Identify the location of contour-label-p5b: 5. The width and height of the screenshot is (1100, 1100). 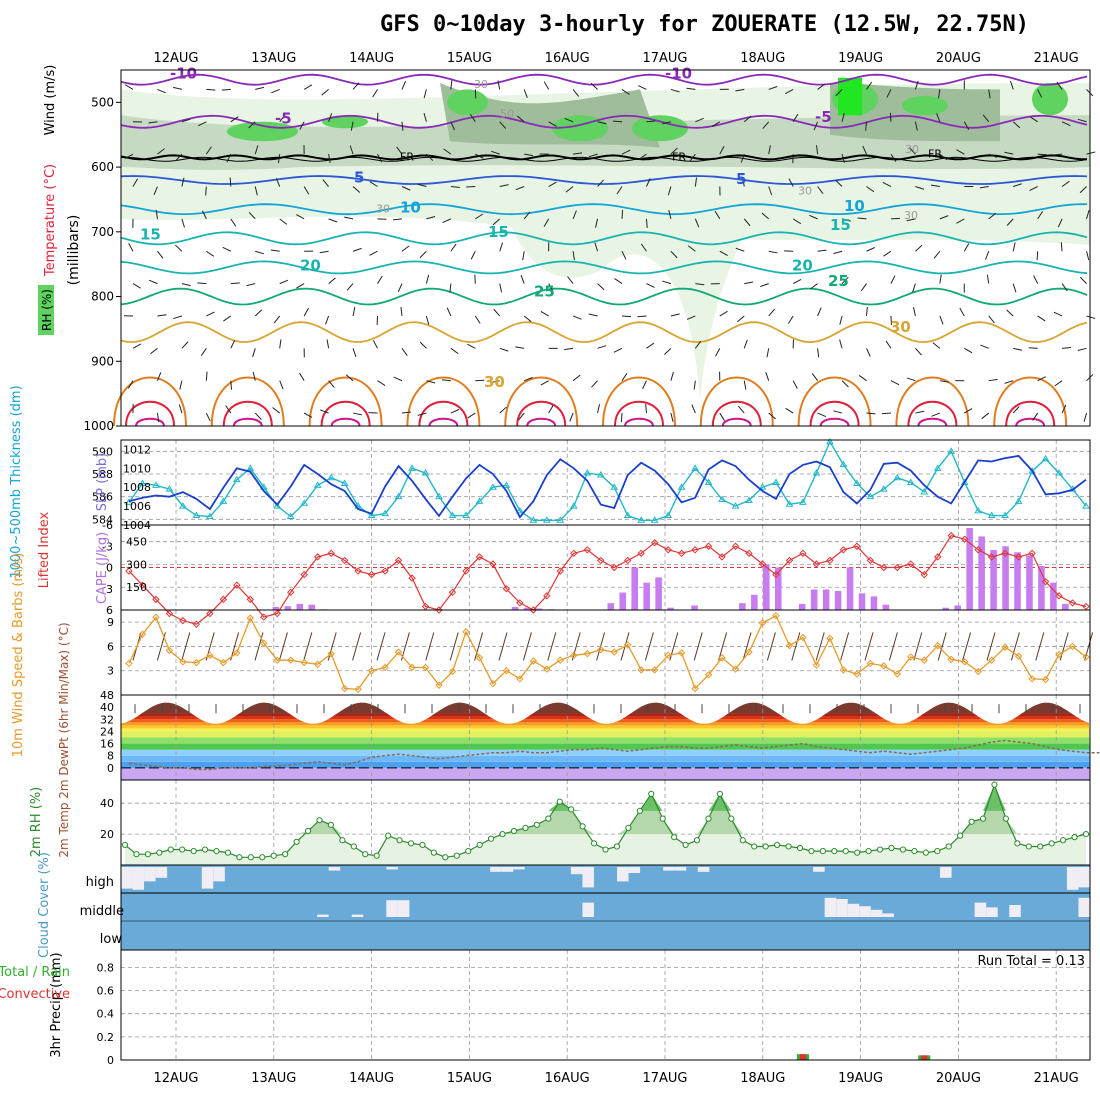
(741, 179).